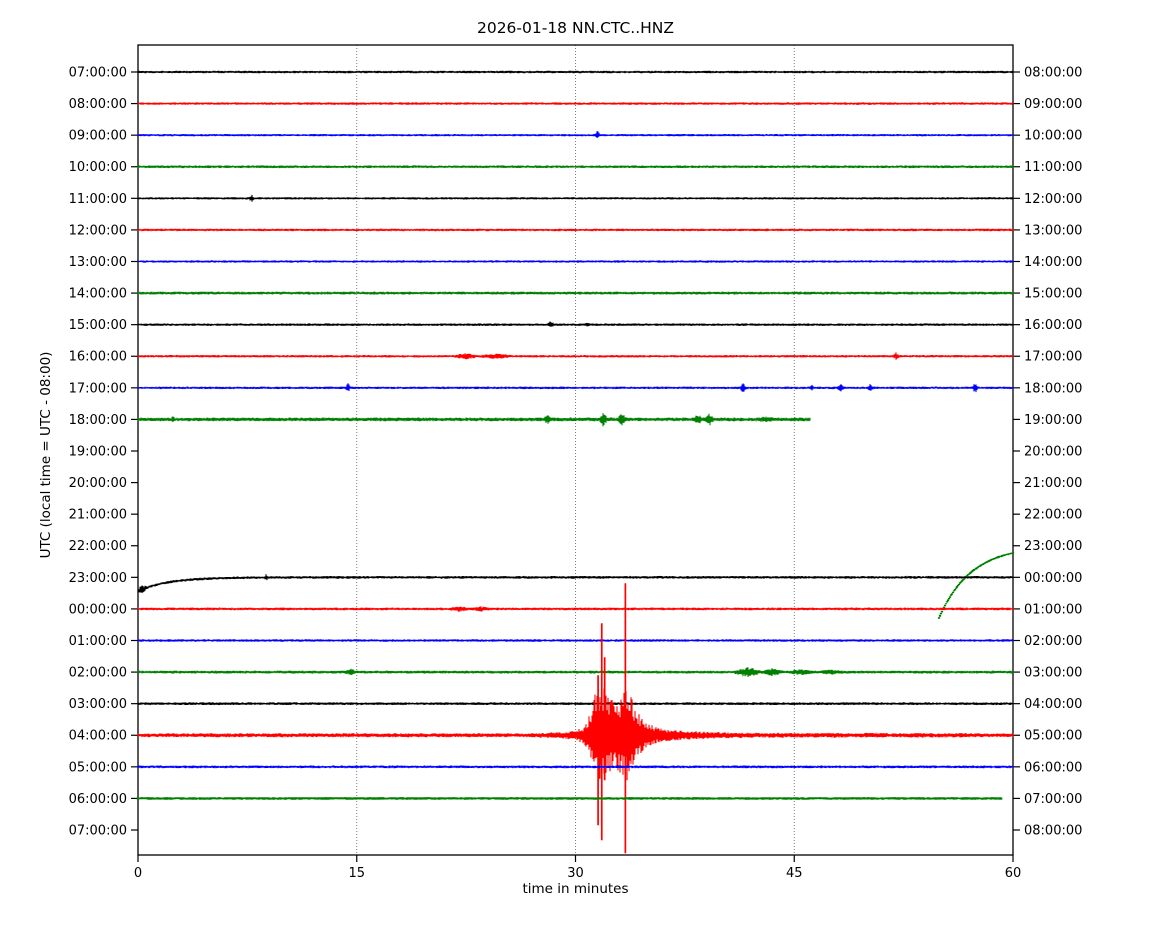 The height and width of the screenshot is (950, 1150). I want to click on row-label-utc: 16:00:00, so click(98, 357).